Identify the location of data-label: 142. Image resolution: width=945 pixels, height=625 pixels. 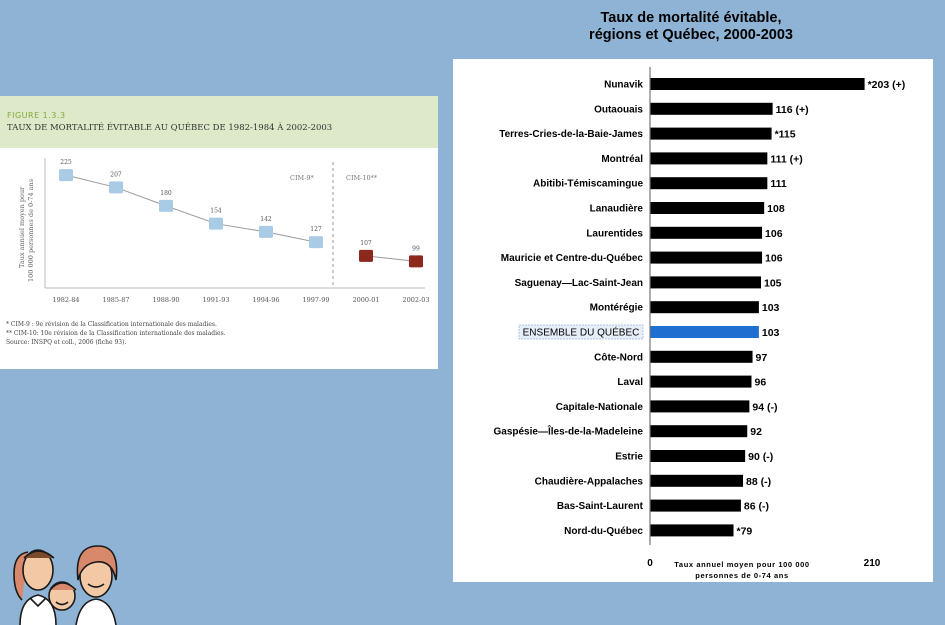
(266, 219).